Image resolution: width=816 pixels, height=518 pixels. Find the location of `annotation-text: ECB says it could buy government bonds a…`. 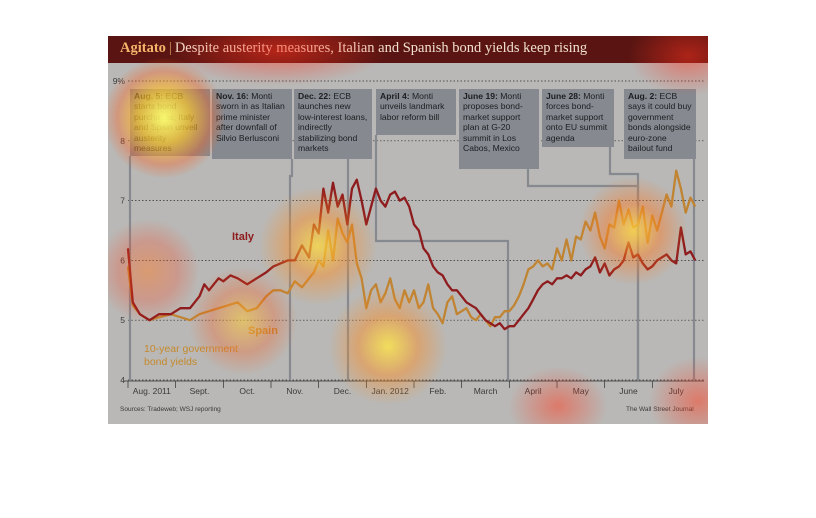

annotation-text: ECB says it could buy government bonds a… is located at coordinates (660, 122).